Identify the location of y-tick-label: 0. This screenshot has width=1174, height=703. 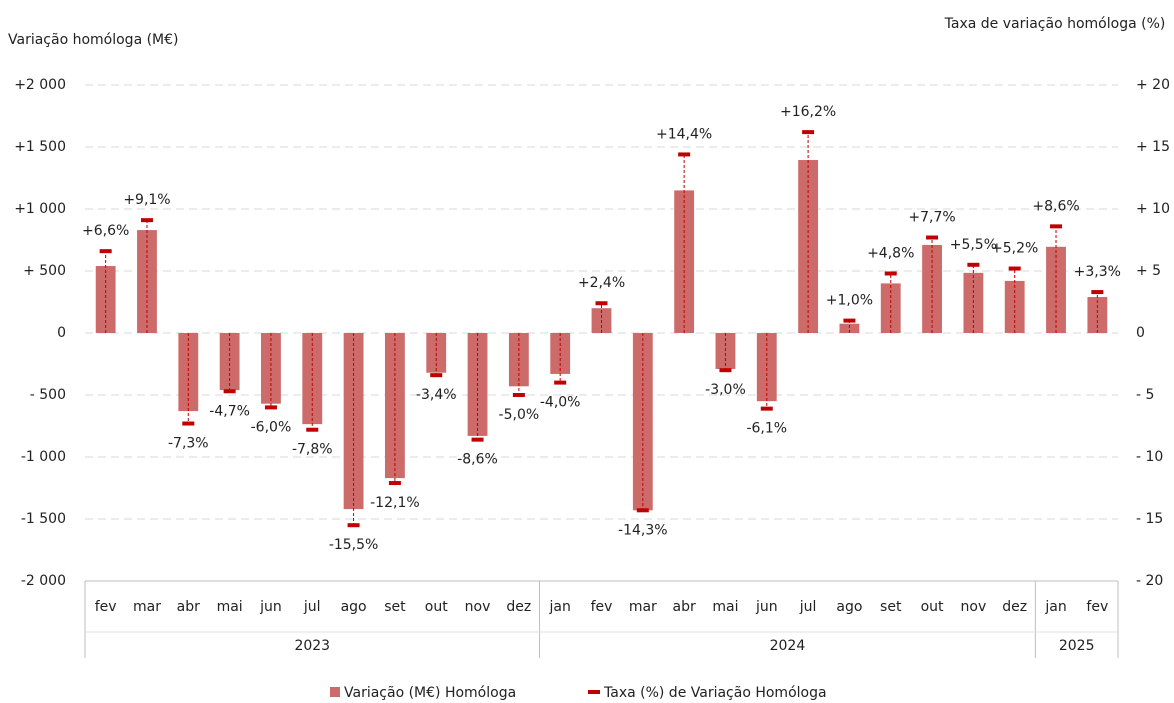
(61, 333).